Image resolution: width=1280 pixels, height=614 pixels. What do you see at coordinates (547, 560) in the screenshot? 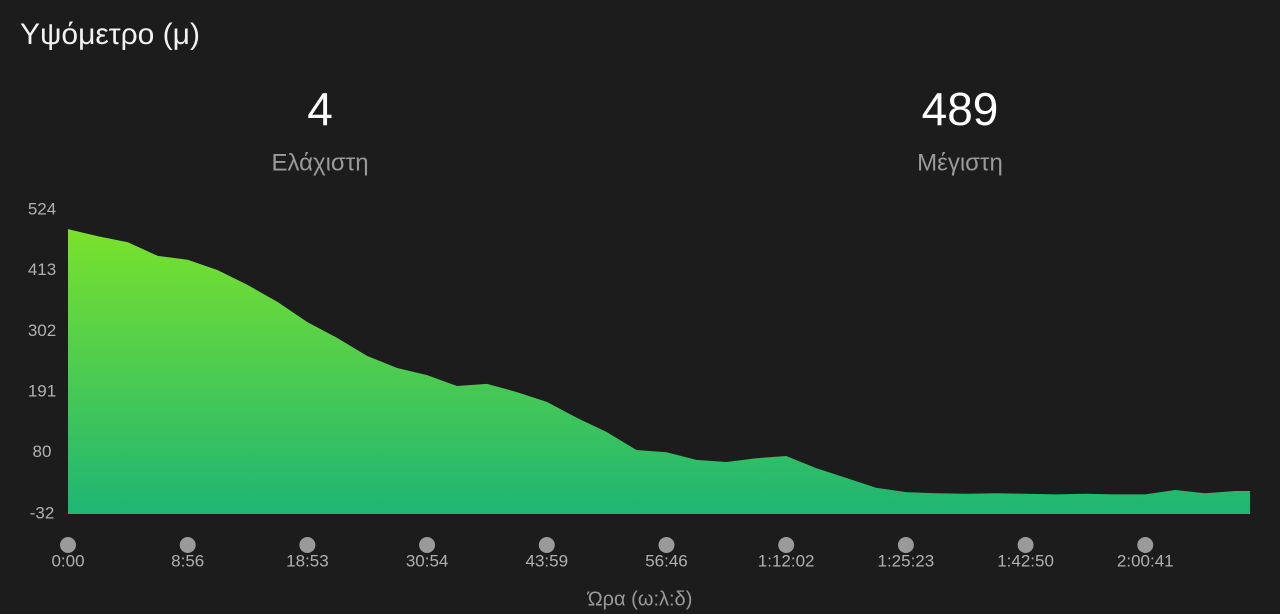
I see `x-tick-label: 43:59` at bounding box center [547, 560].